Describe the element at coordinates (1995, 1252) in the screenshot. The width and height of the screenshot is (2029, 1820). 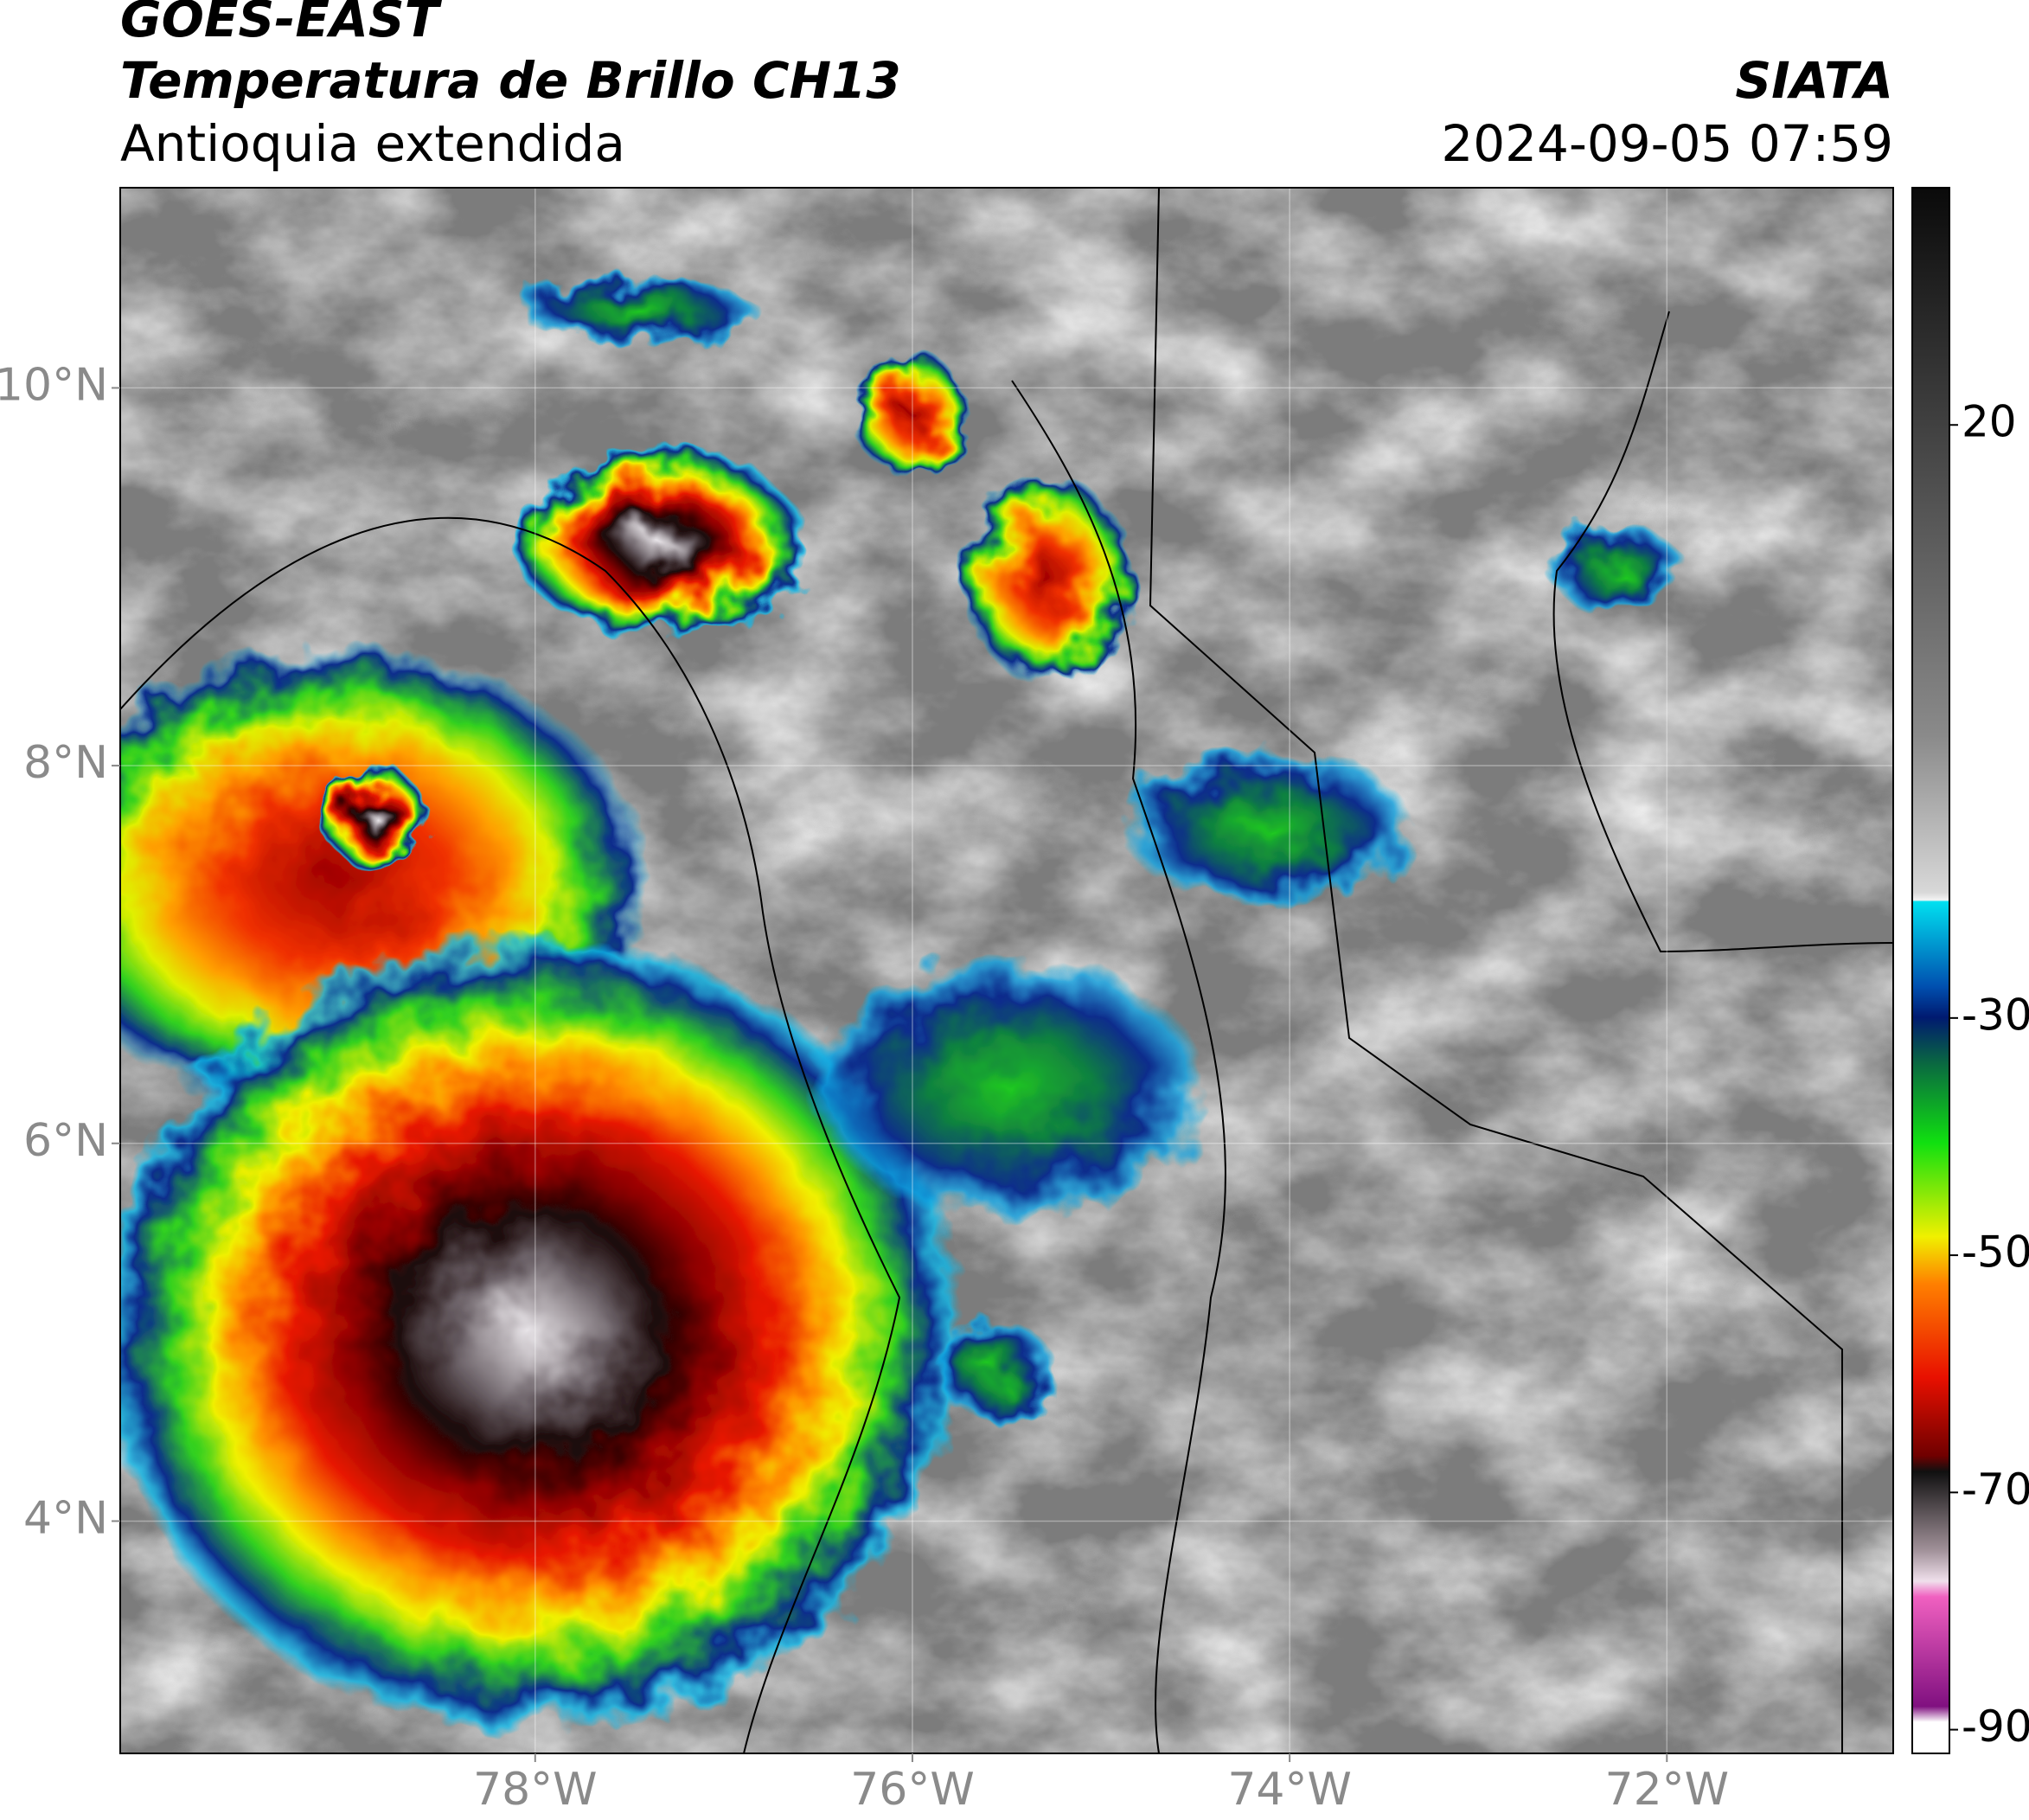
I see `colorbar-tick-label: -50` at that location.